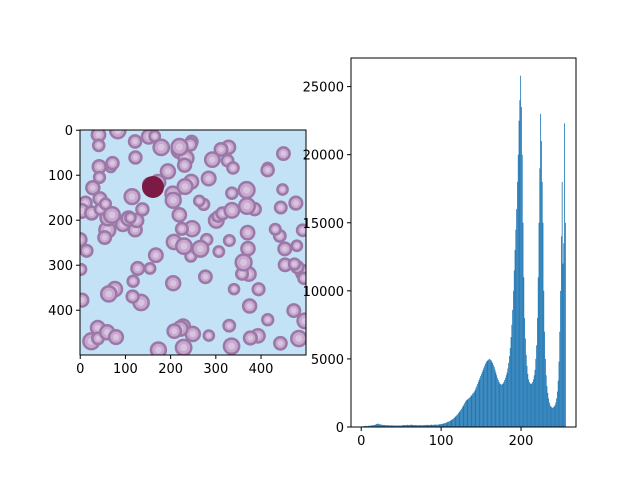 This screenshot has height=480, width=640. I want to click on x-tick-label: 200, so click(170, 369).